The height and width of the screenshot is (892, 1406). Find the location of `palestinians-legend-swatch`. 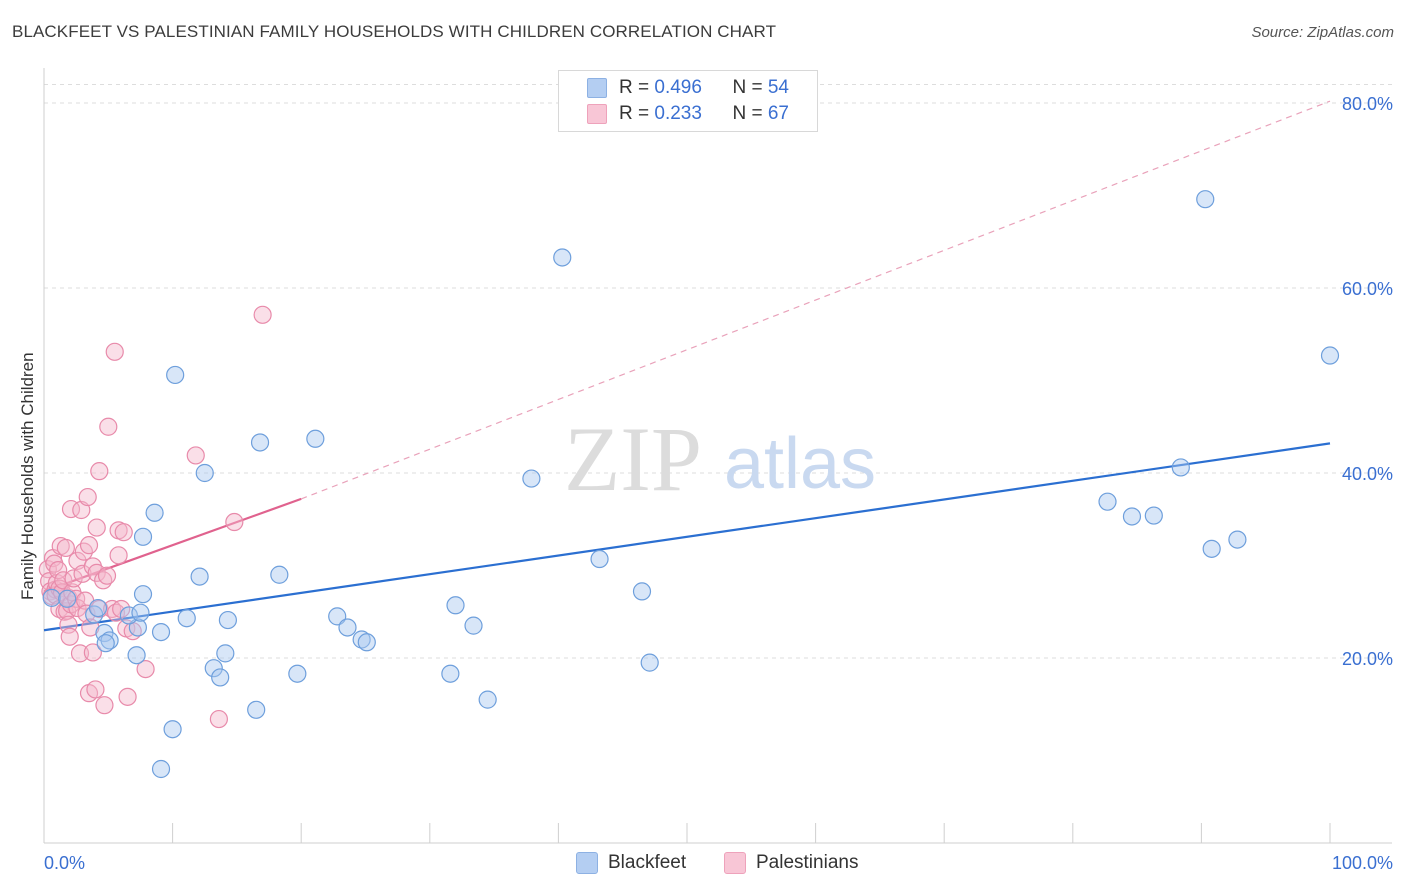

palestinians-legend-swatch is located at coordinates (735, 863).